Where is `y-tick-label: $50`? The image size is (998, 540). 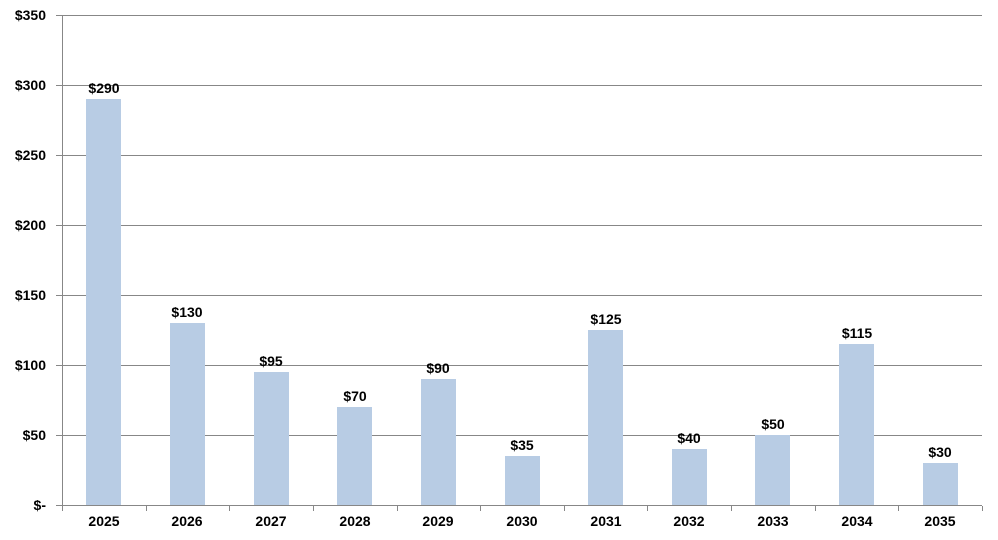
y-tick-label: $50 is located at coordinates (34, 435).